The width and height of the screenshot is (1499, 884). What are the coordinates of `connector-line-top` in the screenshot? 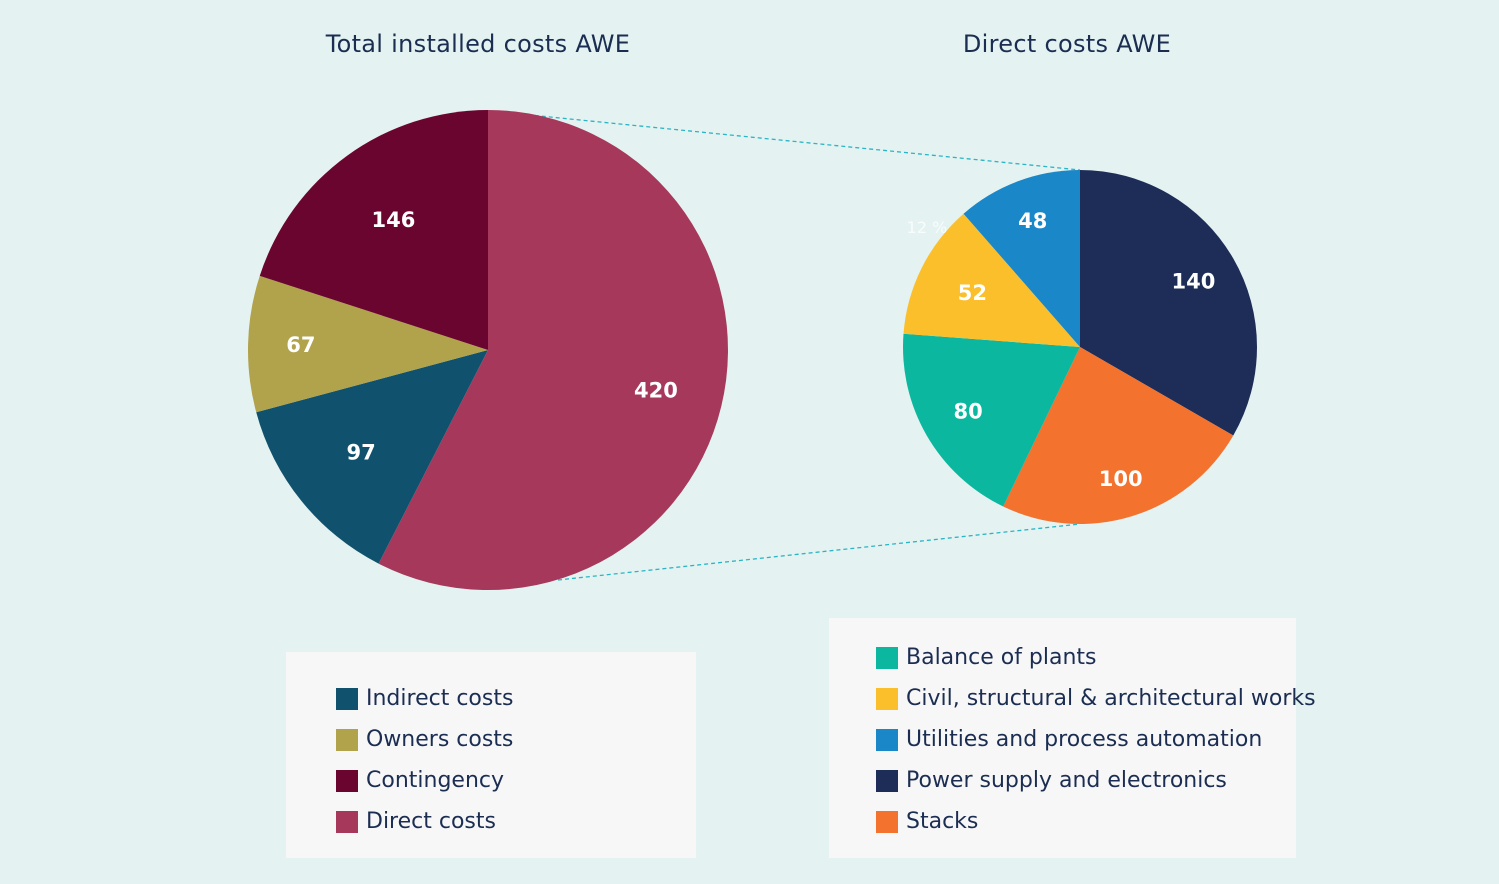 It's located at (790, 141).